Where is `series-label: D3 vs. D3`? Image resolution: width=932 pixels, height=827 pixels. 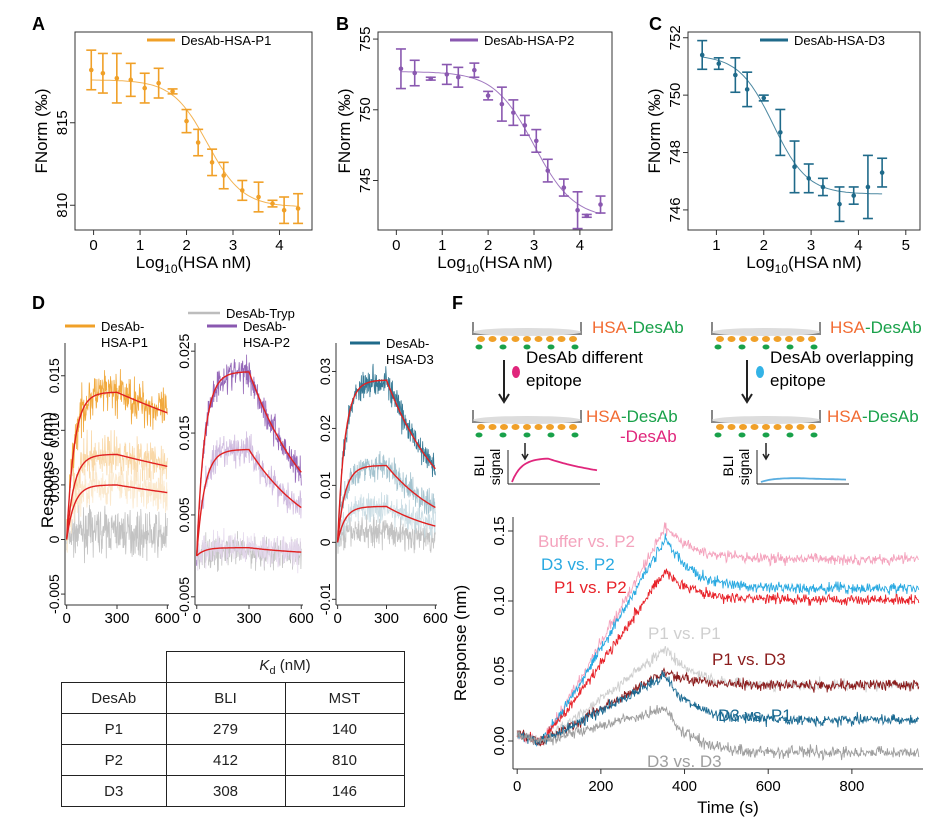 series-label: D3 vs. D3 is located at coordinates (684, 761).